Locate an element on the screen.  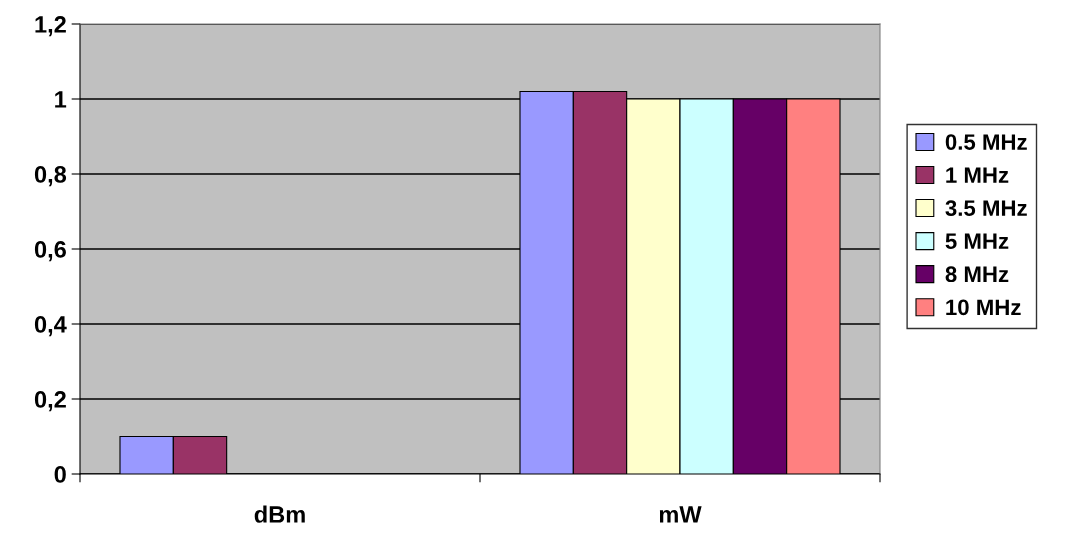
y-tick-label: 0,8 is located at coordinates (50, 176).